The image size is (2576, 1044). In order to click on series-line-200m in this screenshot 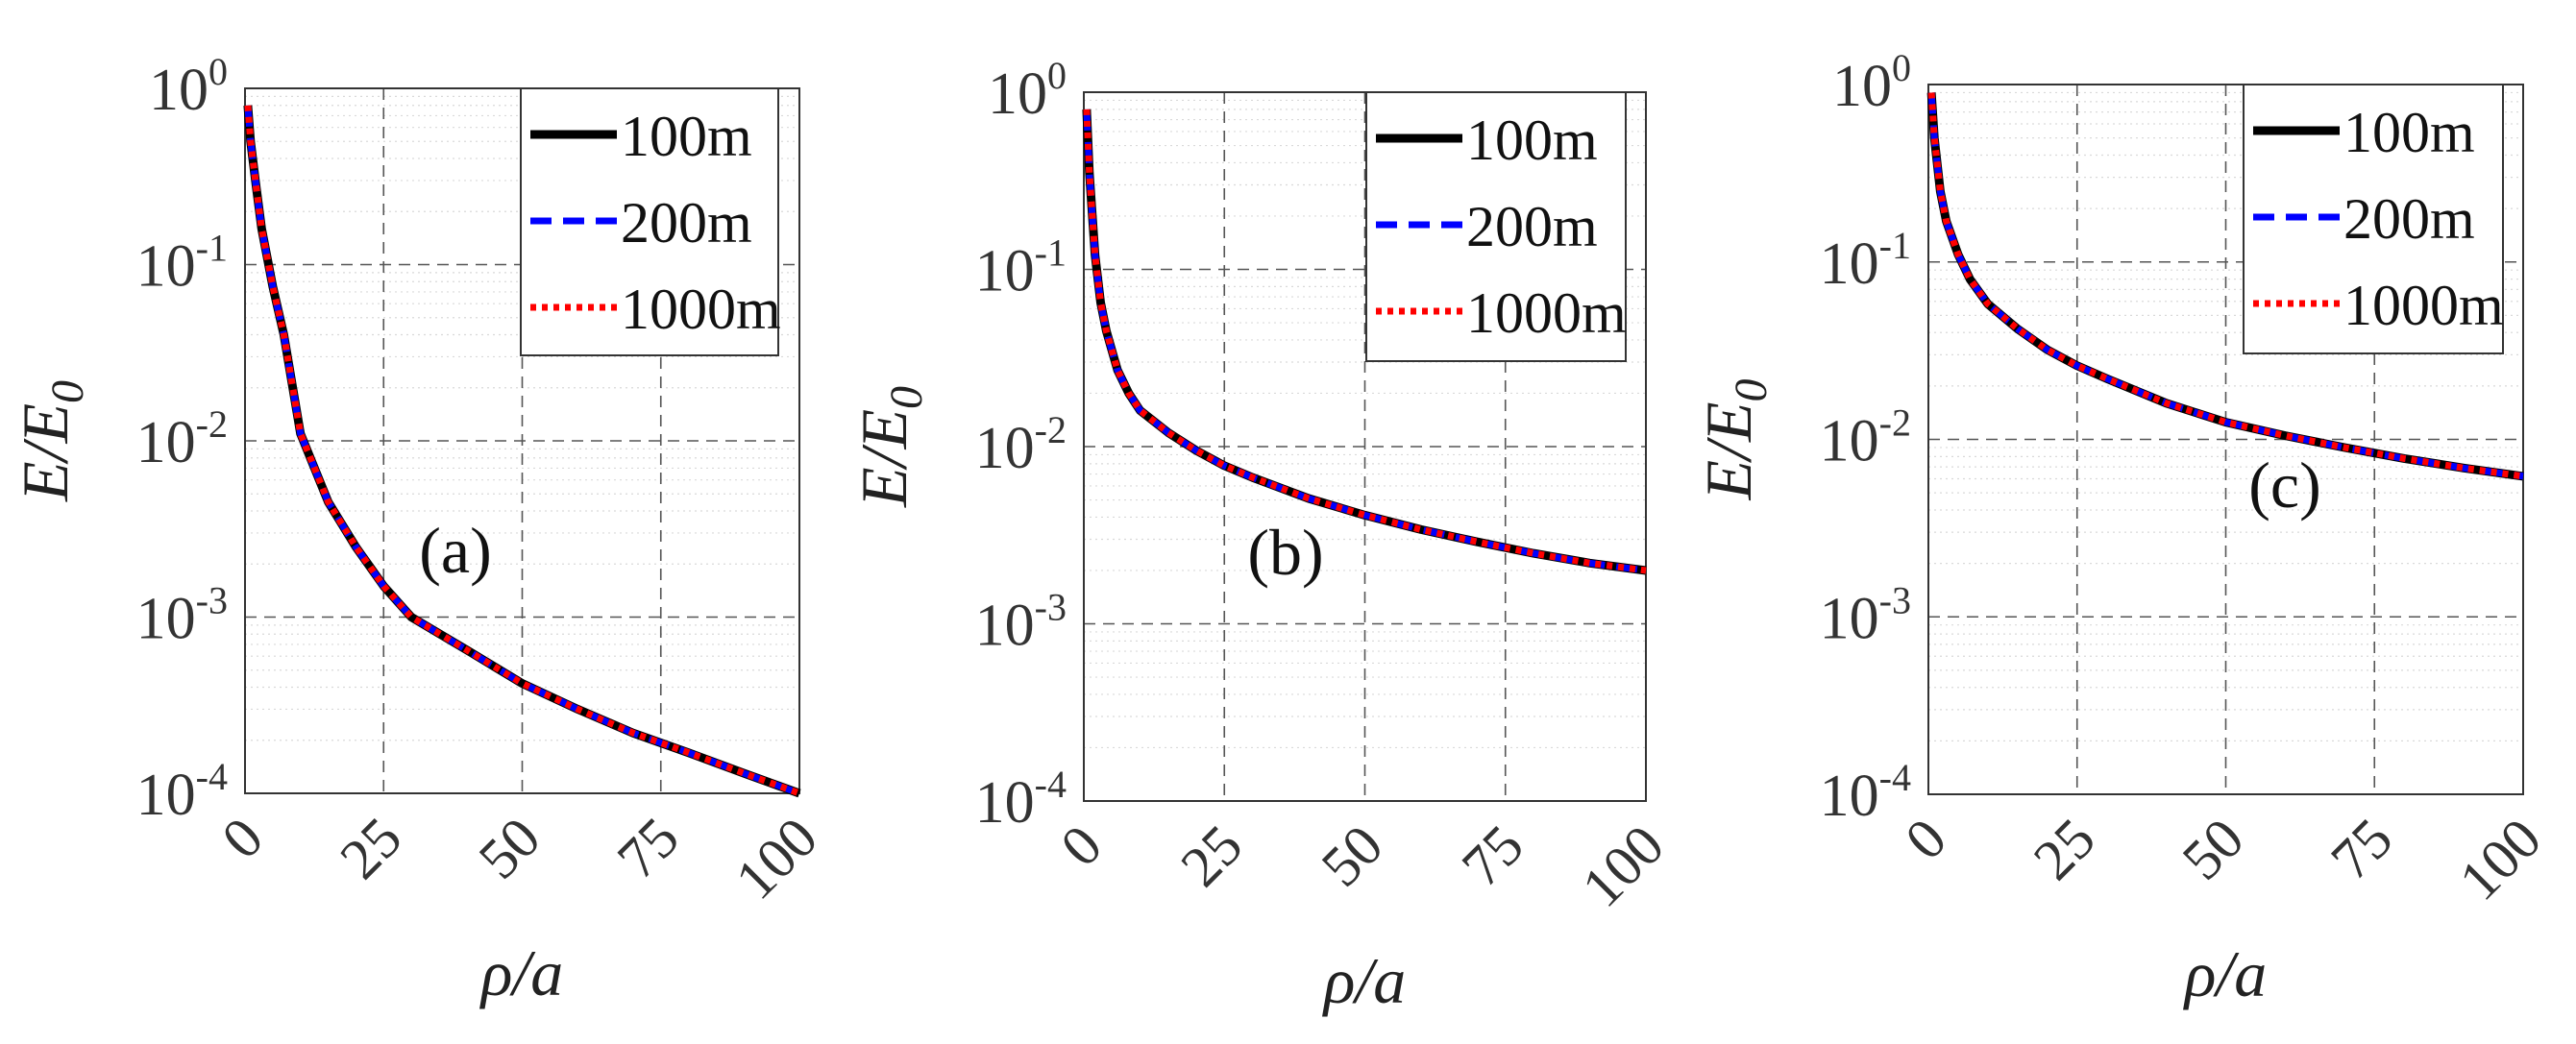, I will do `click(1365, 341)`.